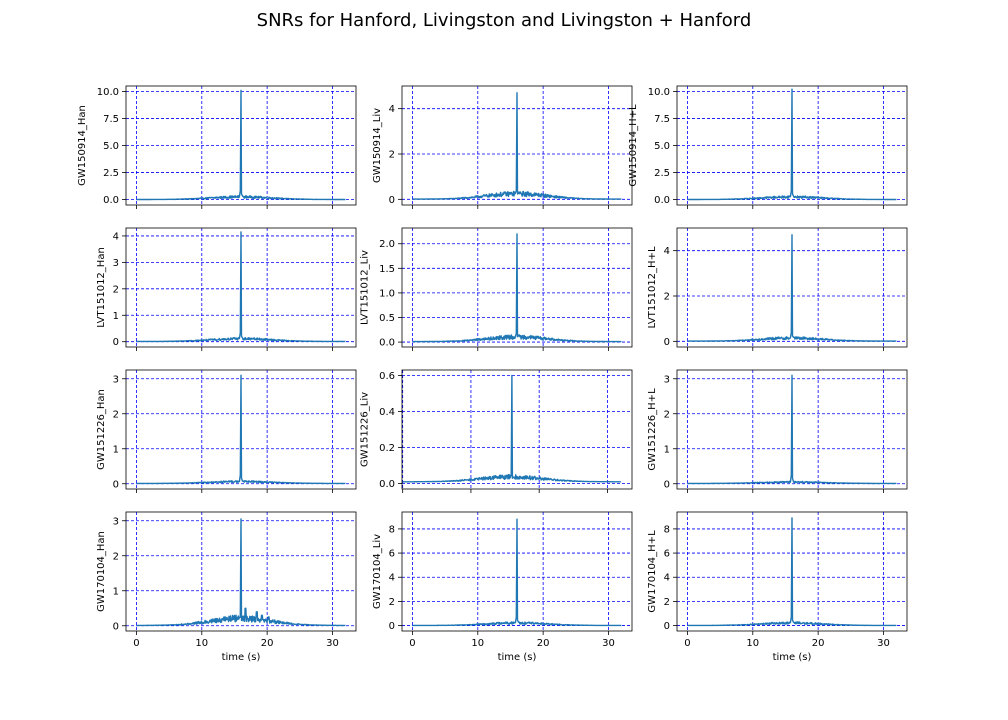 The height and width of the screenshot is (720, 1008). What do you see at coordinates (387, 244) in the screenshot?
I see `y-tick-label: 2.0` at bounding box center [387, 244].